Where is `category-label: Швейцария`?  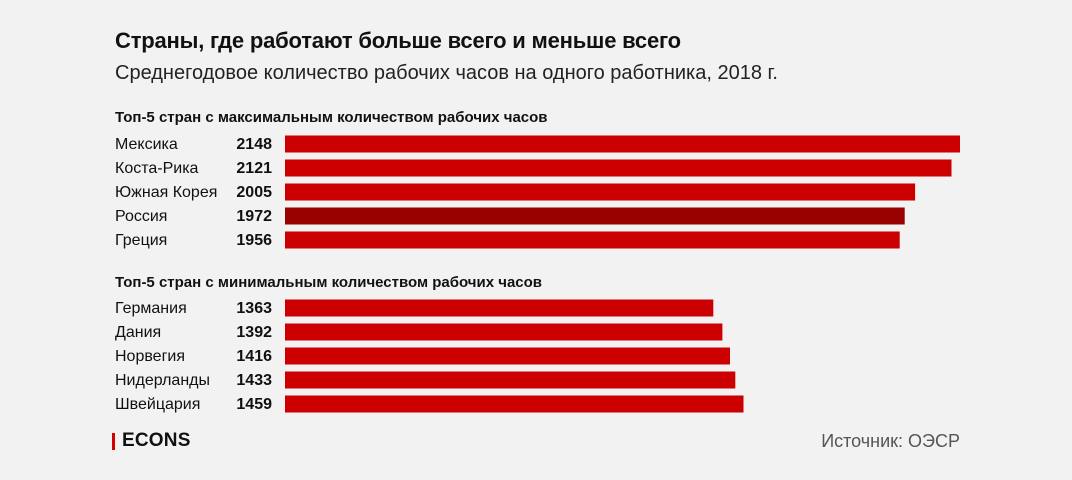
category-label: Швейцария is located at coordinates (157, 404).